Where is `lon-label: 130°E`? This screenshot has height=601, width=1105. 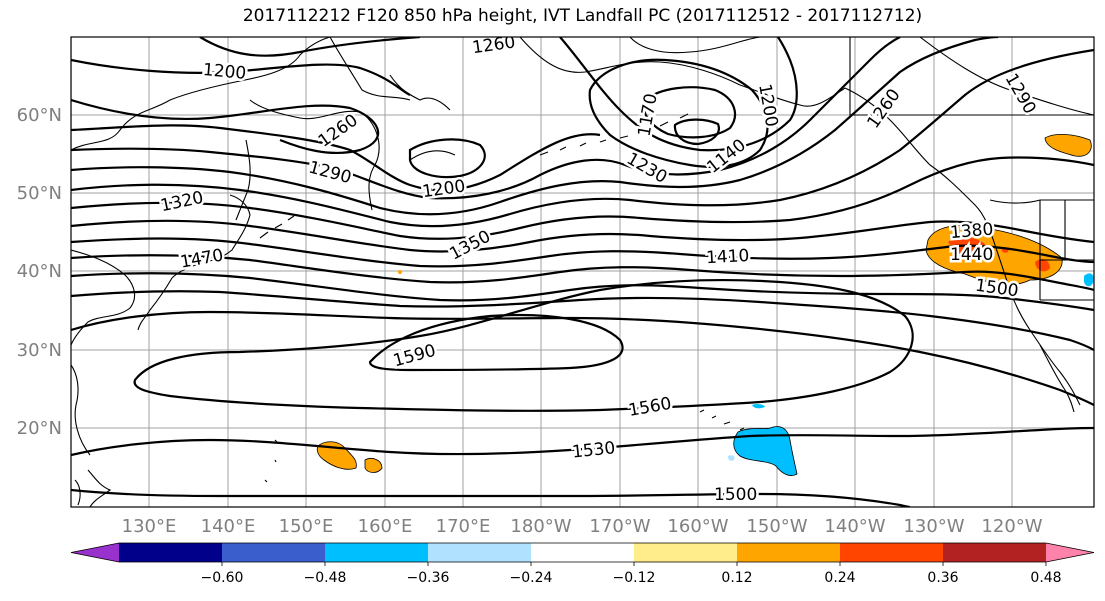 lon-label: 130°E is located at coordinates (149, 526).